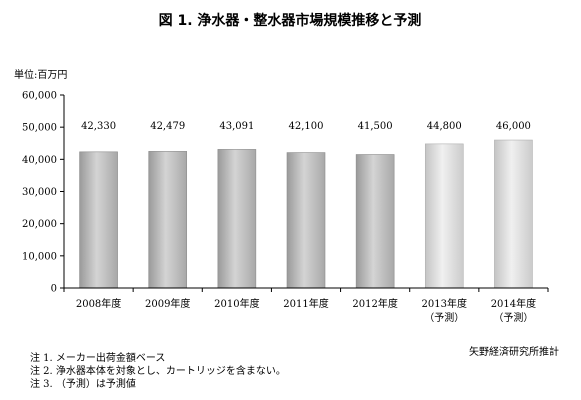  What do you see at coordinates (167, 303) in the screenshot?
I see `category-label-2: 2009年度` at bounding box center [167, 303].